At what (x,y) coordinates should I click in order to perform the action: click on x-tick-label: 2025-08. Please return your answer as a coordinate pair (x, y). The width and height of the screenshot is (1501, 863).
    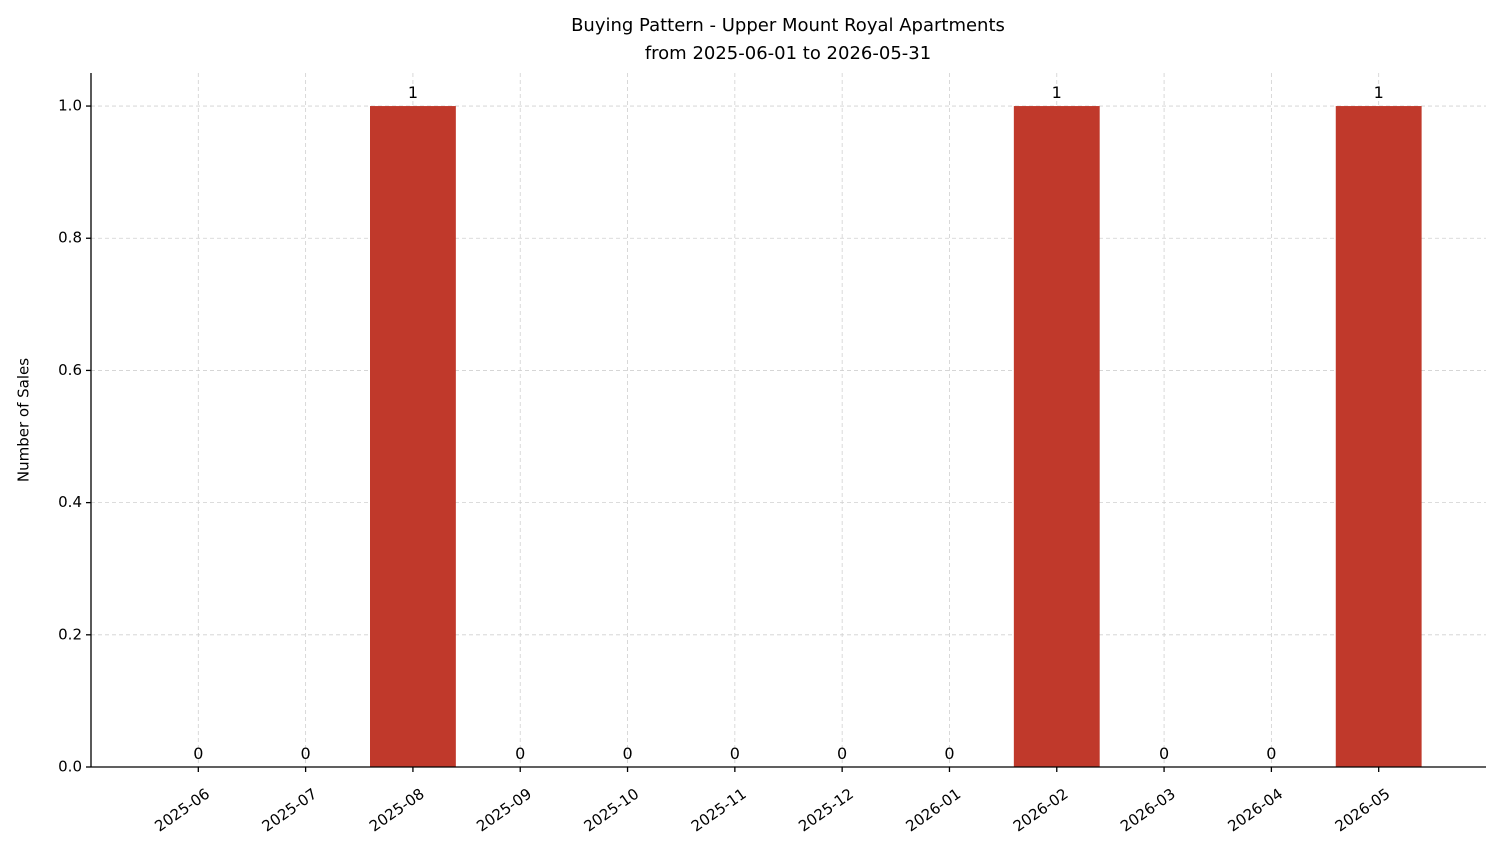
    Looking at the image, I should click on (397, 810).